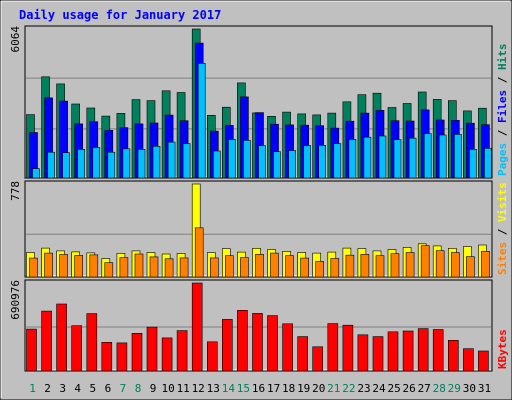  I want to click on x-tick-label: 16, so click(258, 388).